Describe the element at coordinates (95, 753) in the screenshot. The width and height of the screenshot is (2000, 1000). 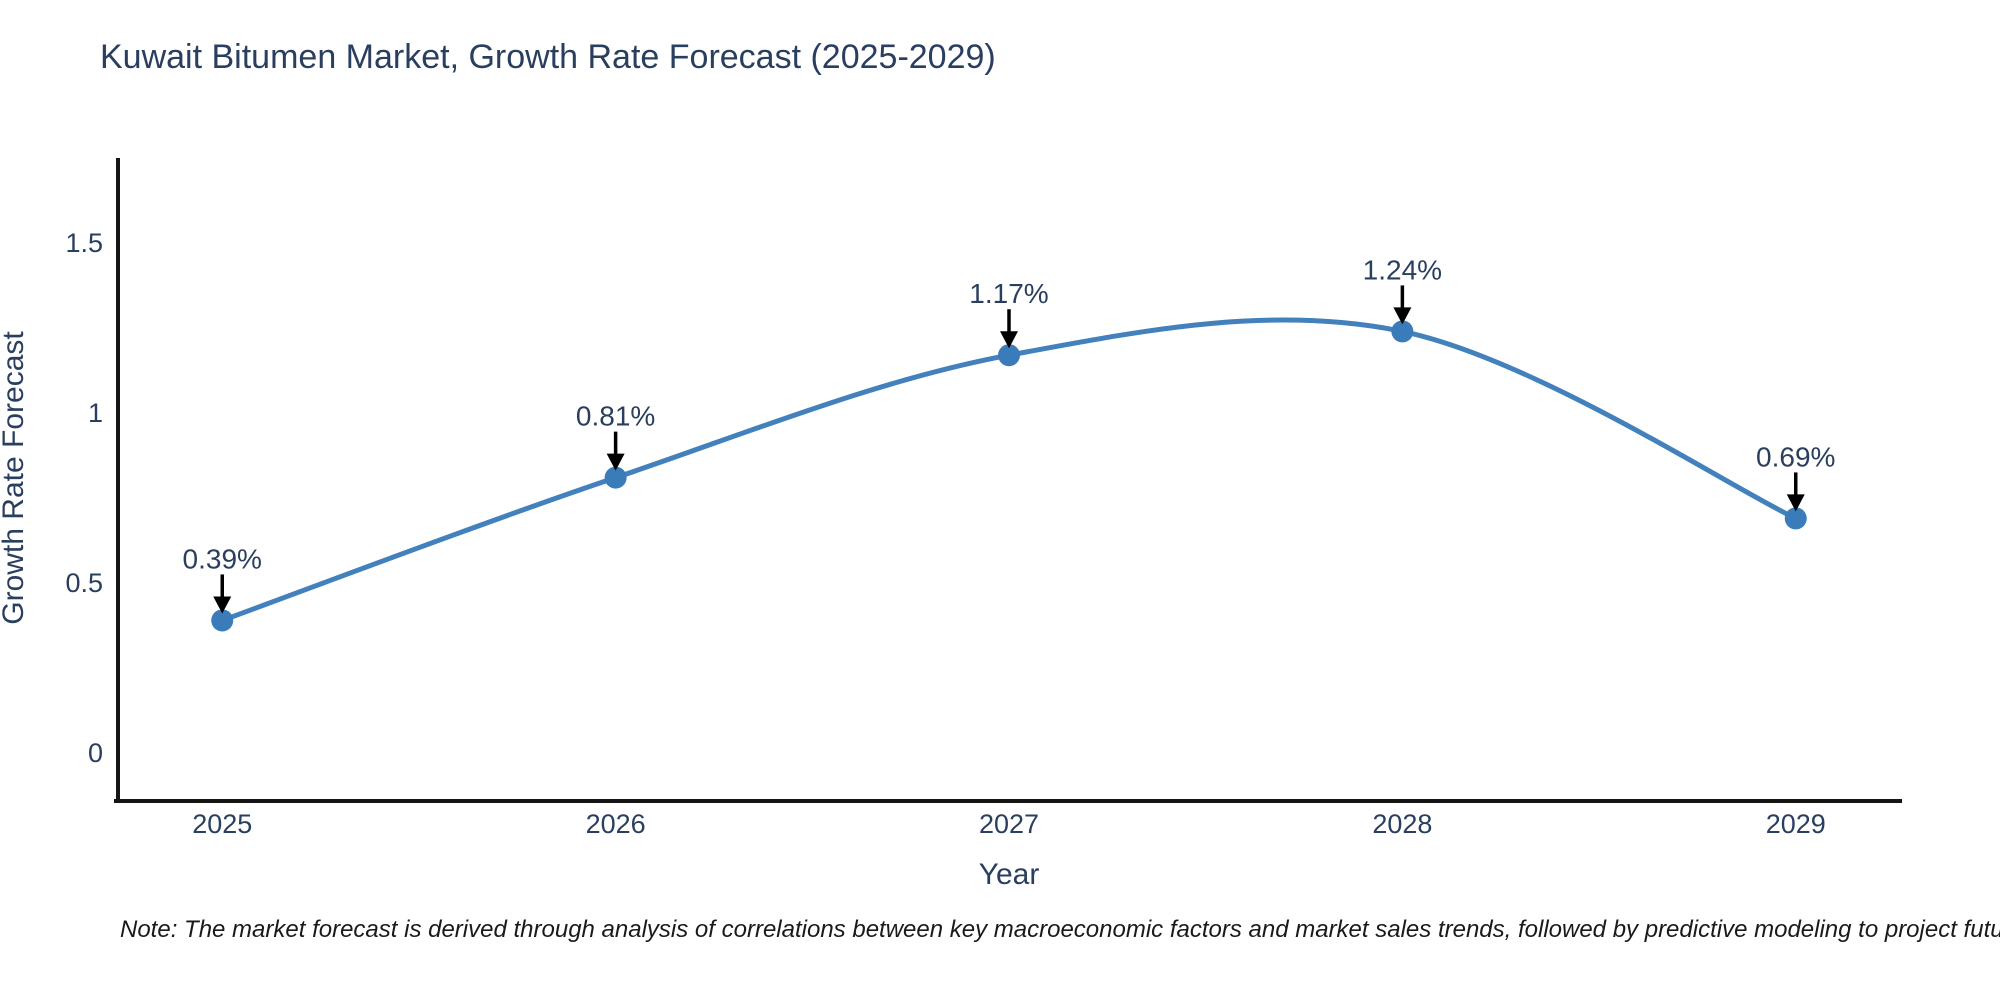
I see `y-tick-label: 0` at that location.